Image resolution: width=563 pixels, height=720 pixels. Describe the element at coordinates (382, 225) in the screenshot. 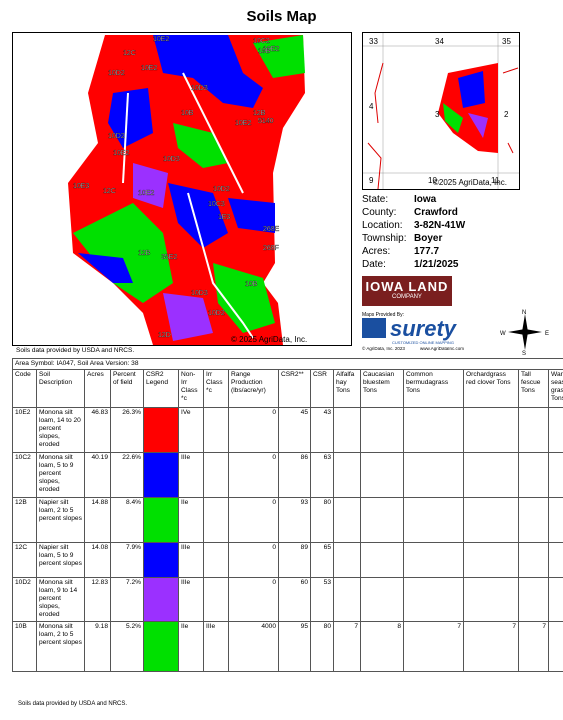

I see `info-label: Location:` at that location.